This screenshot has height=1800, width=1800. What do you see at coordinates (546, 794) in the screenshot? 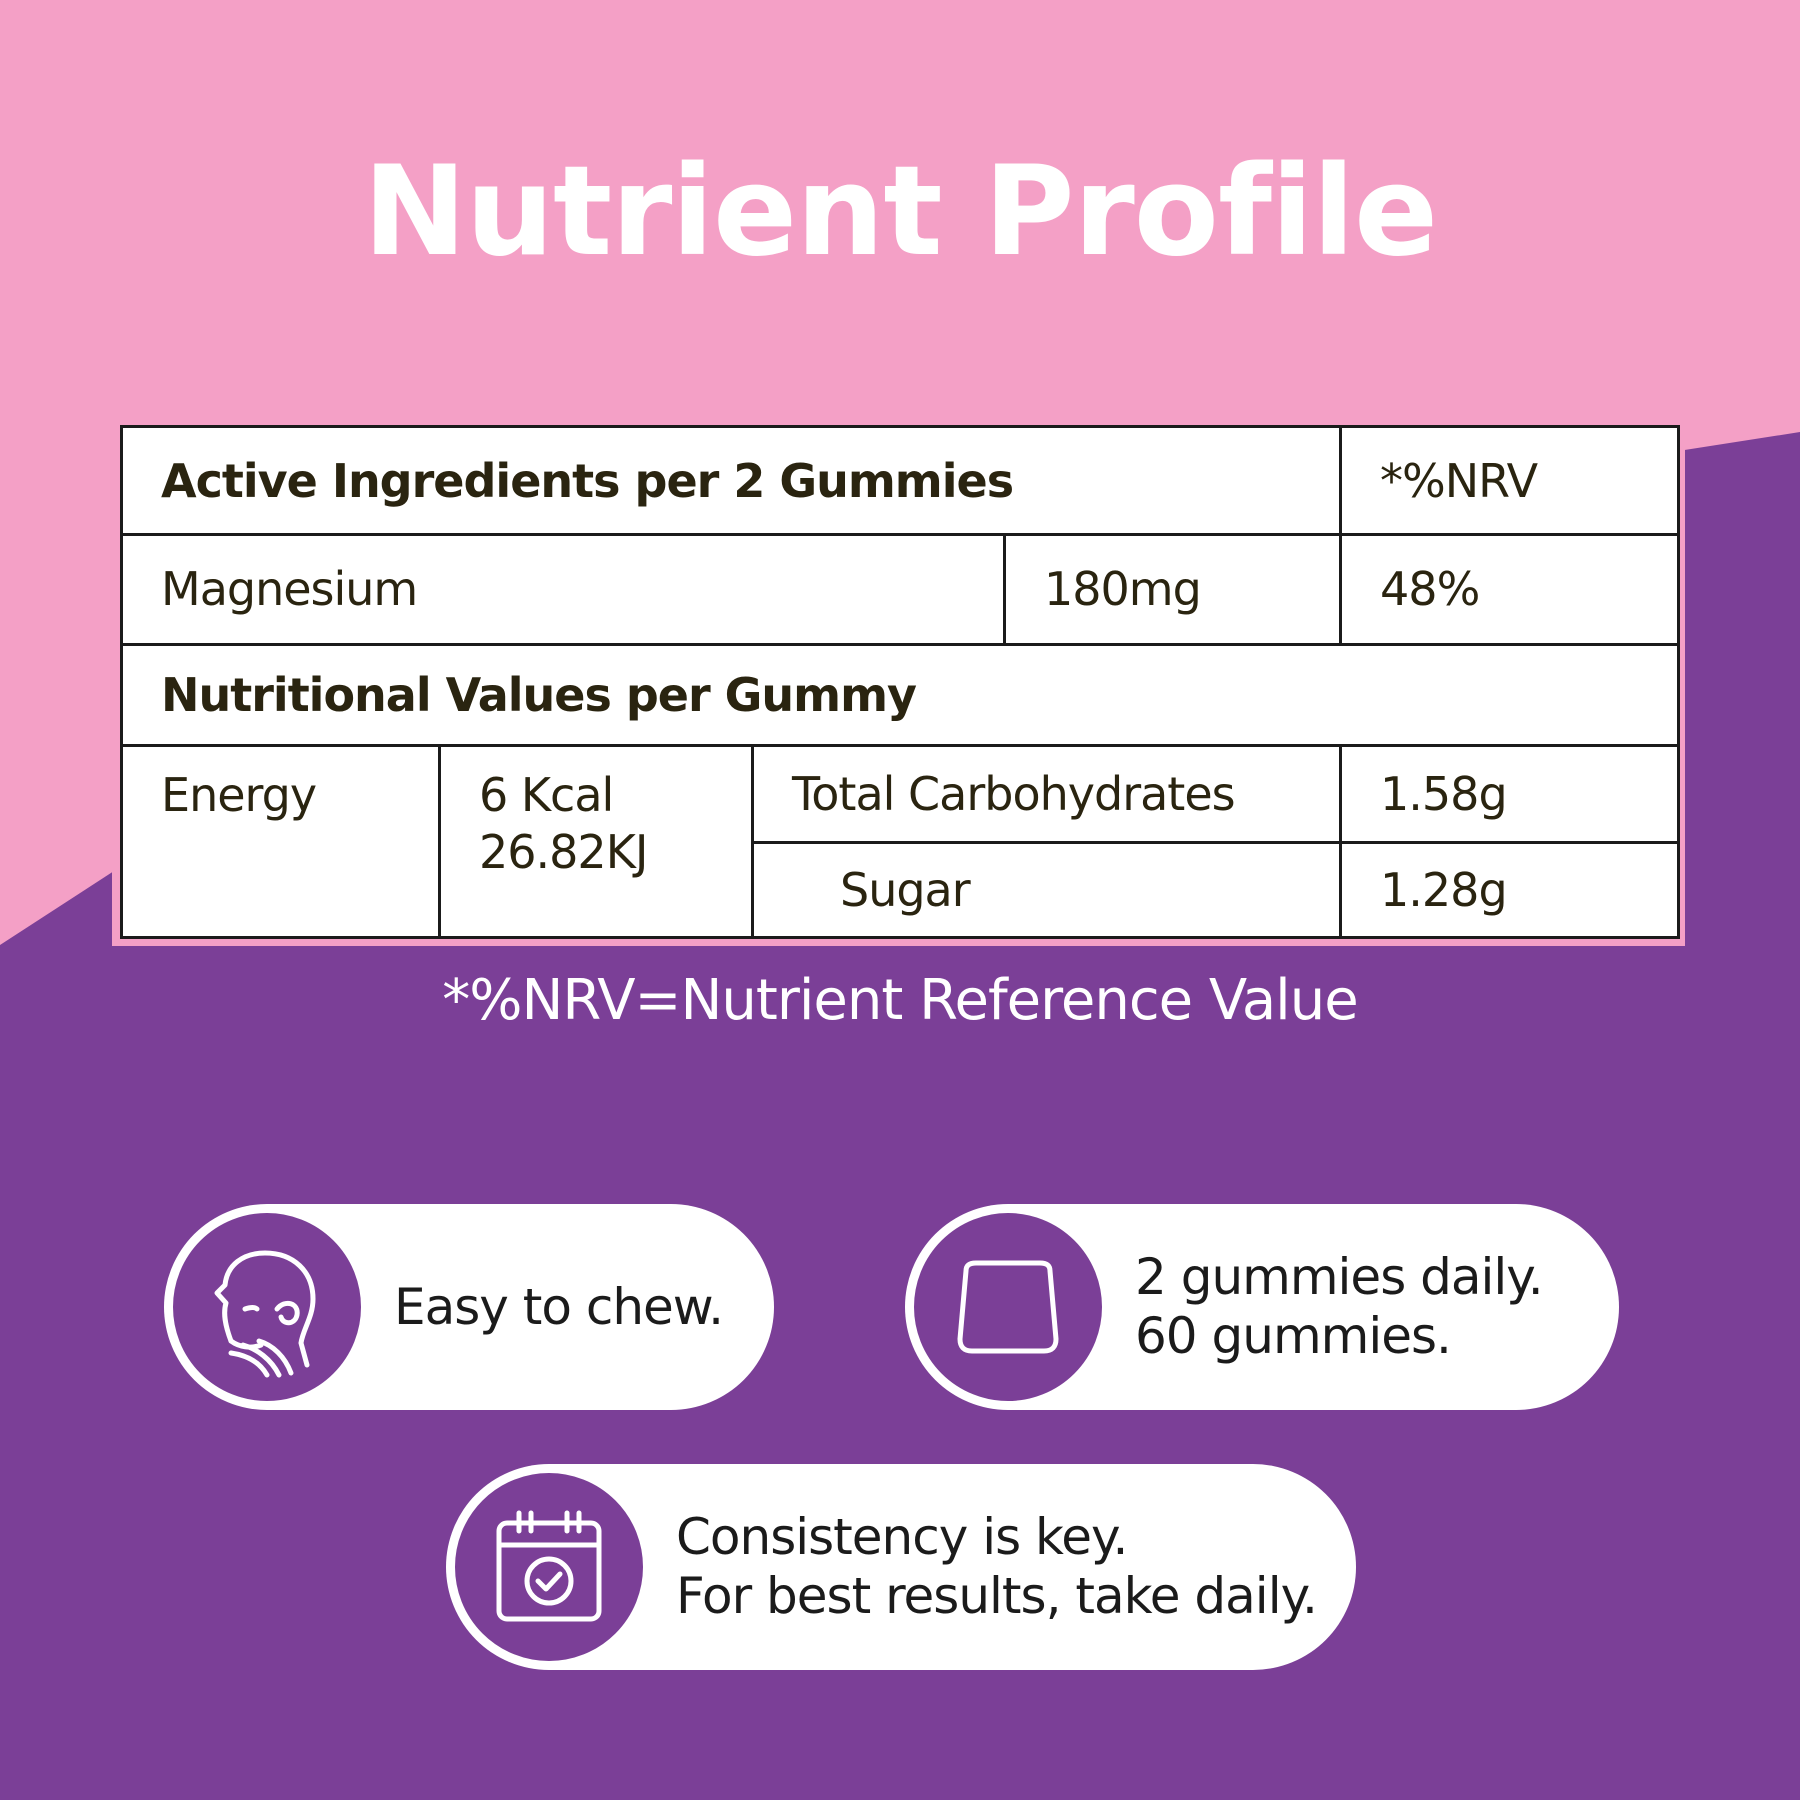
I see `energy-kcal: 6 Kcal` at bounding box center [546, 794].